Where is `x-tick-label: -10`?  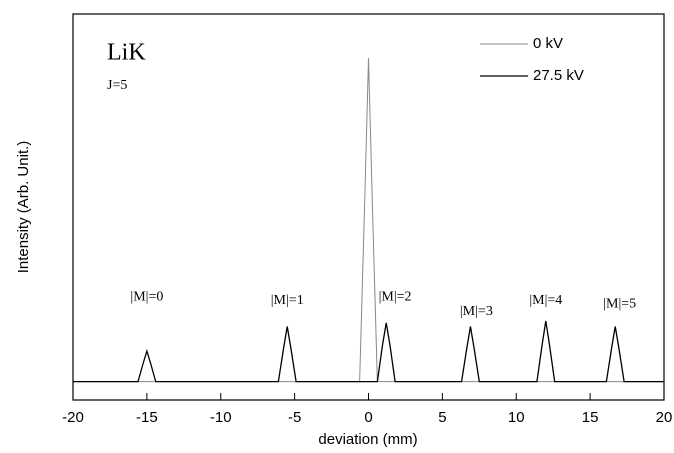
x-tick-label: -10 is located at coordinates (221, 417).